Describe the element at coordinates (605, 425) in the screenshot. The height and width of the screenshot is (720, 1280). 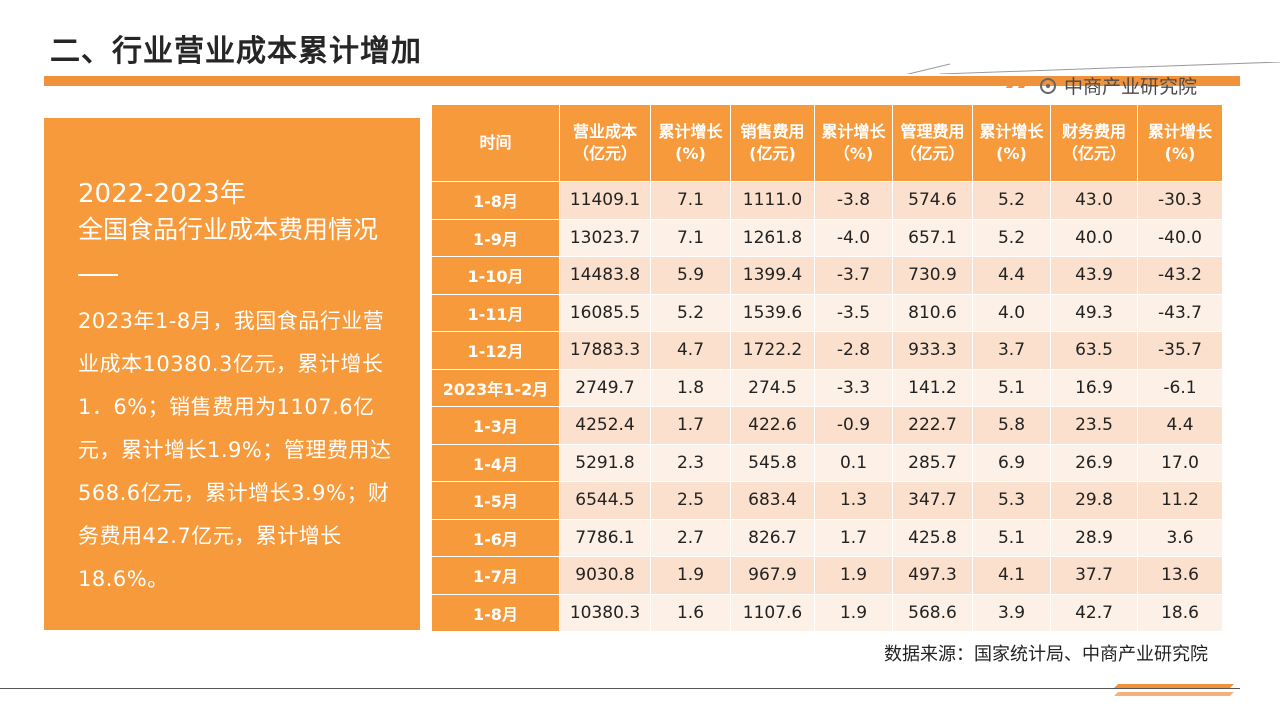
I see `table-cell: 4252.4` at that location.